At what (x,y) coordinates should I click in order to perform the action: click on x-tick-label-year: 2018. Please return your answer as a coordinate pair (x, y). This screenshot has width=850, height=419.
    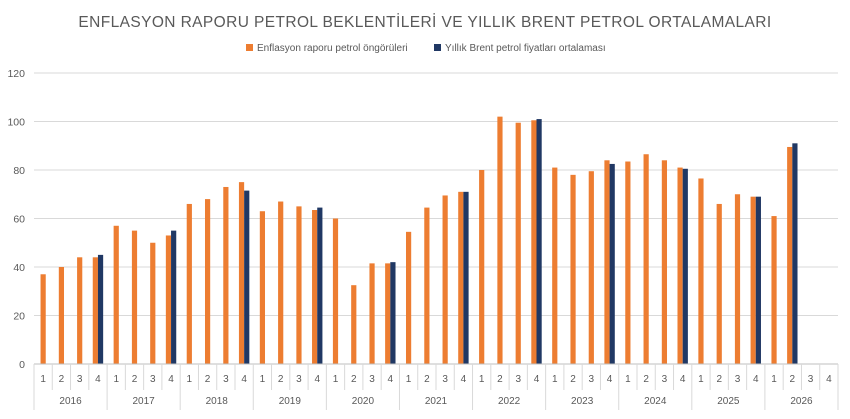
    Looking at the image, I should click on (217, 401).